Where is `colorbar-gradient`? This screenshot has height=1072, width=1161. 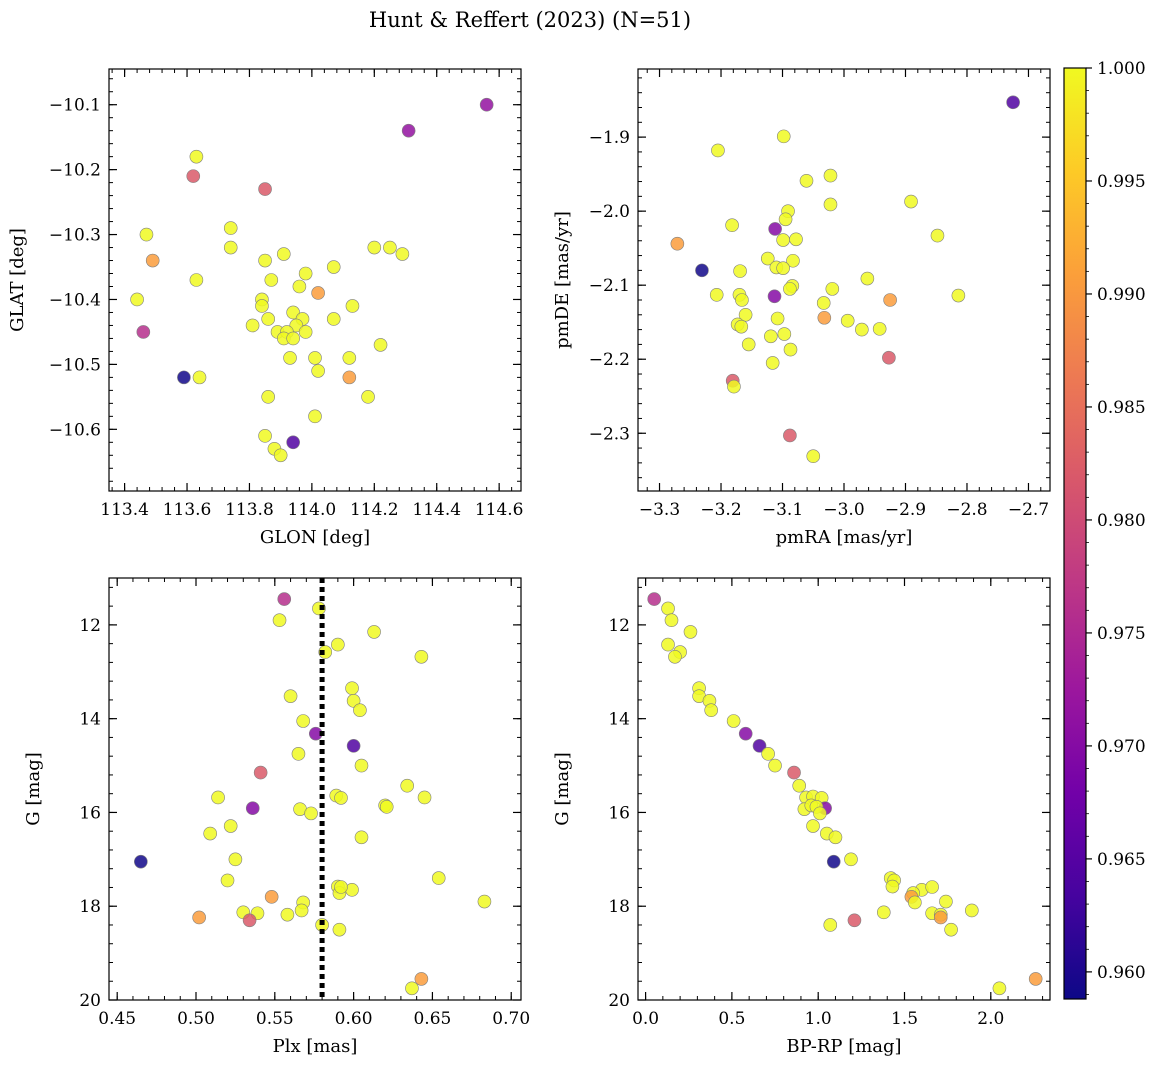
colorbar-gradient is located at coordinates (1075, 533).